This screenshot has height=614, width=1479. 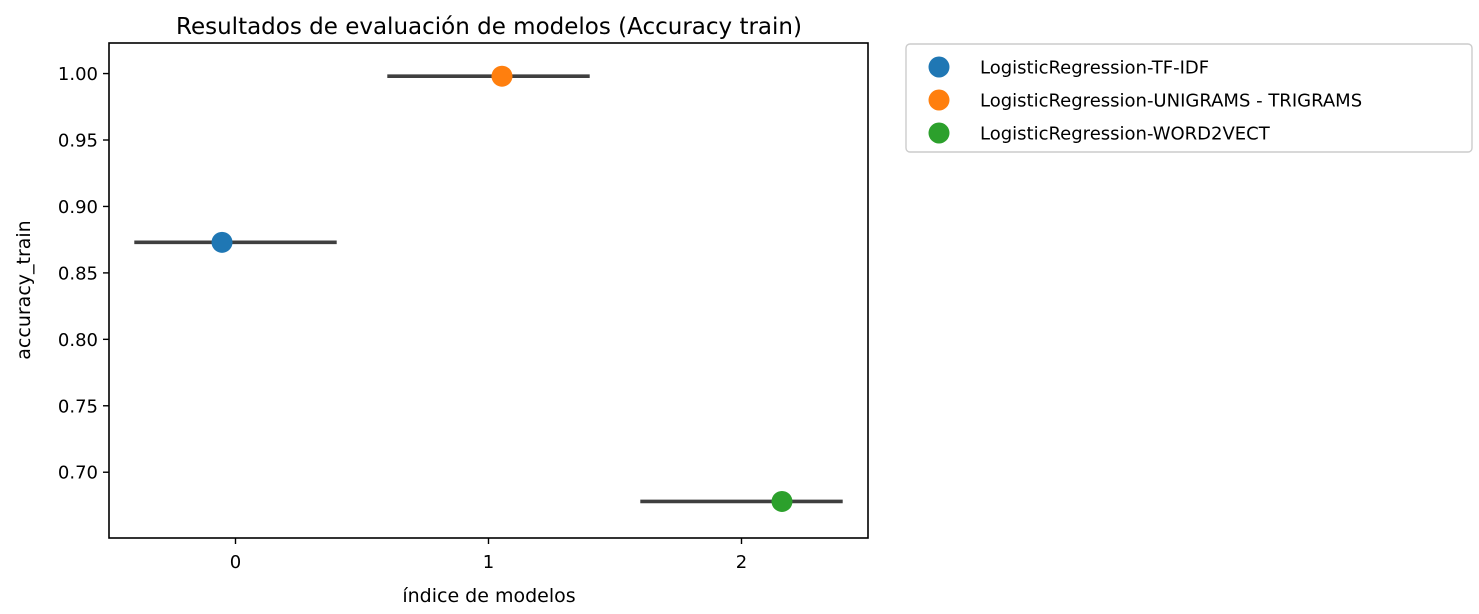 I want to click on y-tick-label: 0.75, so click(x=78, y=406).